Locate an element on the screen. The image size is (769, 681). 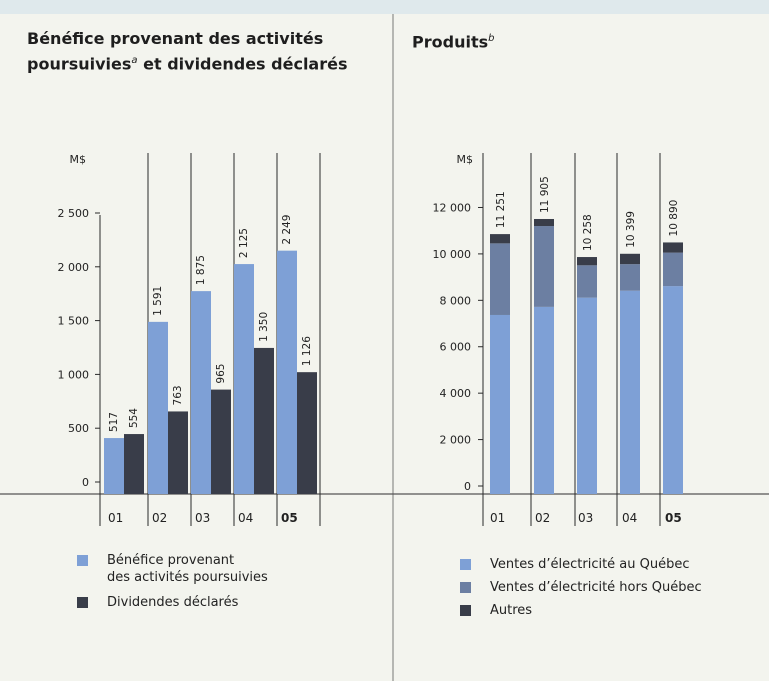
legend-item-quebec: Ventes d’électricité au Québec is located at coordinates (581, 564).